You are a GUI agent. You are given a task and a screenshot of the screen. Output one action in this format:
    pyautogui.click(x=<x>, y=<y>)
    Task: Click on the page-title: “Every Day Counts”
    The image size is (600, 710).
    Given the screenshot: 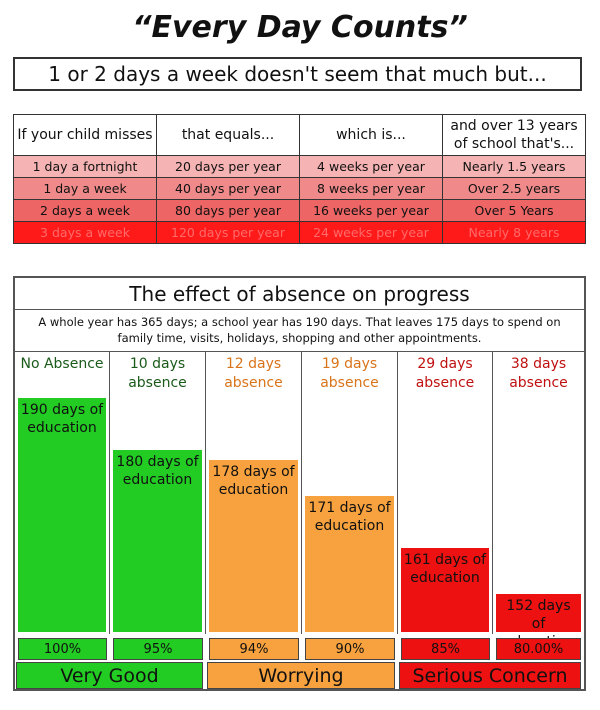 What is the action you would take?
    pyautogui.click(x=300, y=27)
    